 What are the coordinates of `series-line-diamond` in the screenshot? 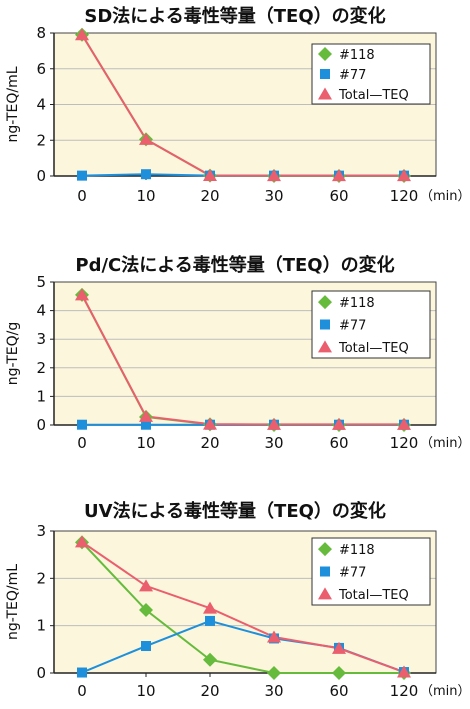 It's located at (242, 607).